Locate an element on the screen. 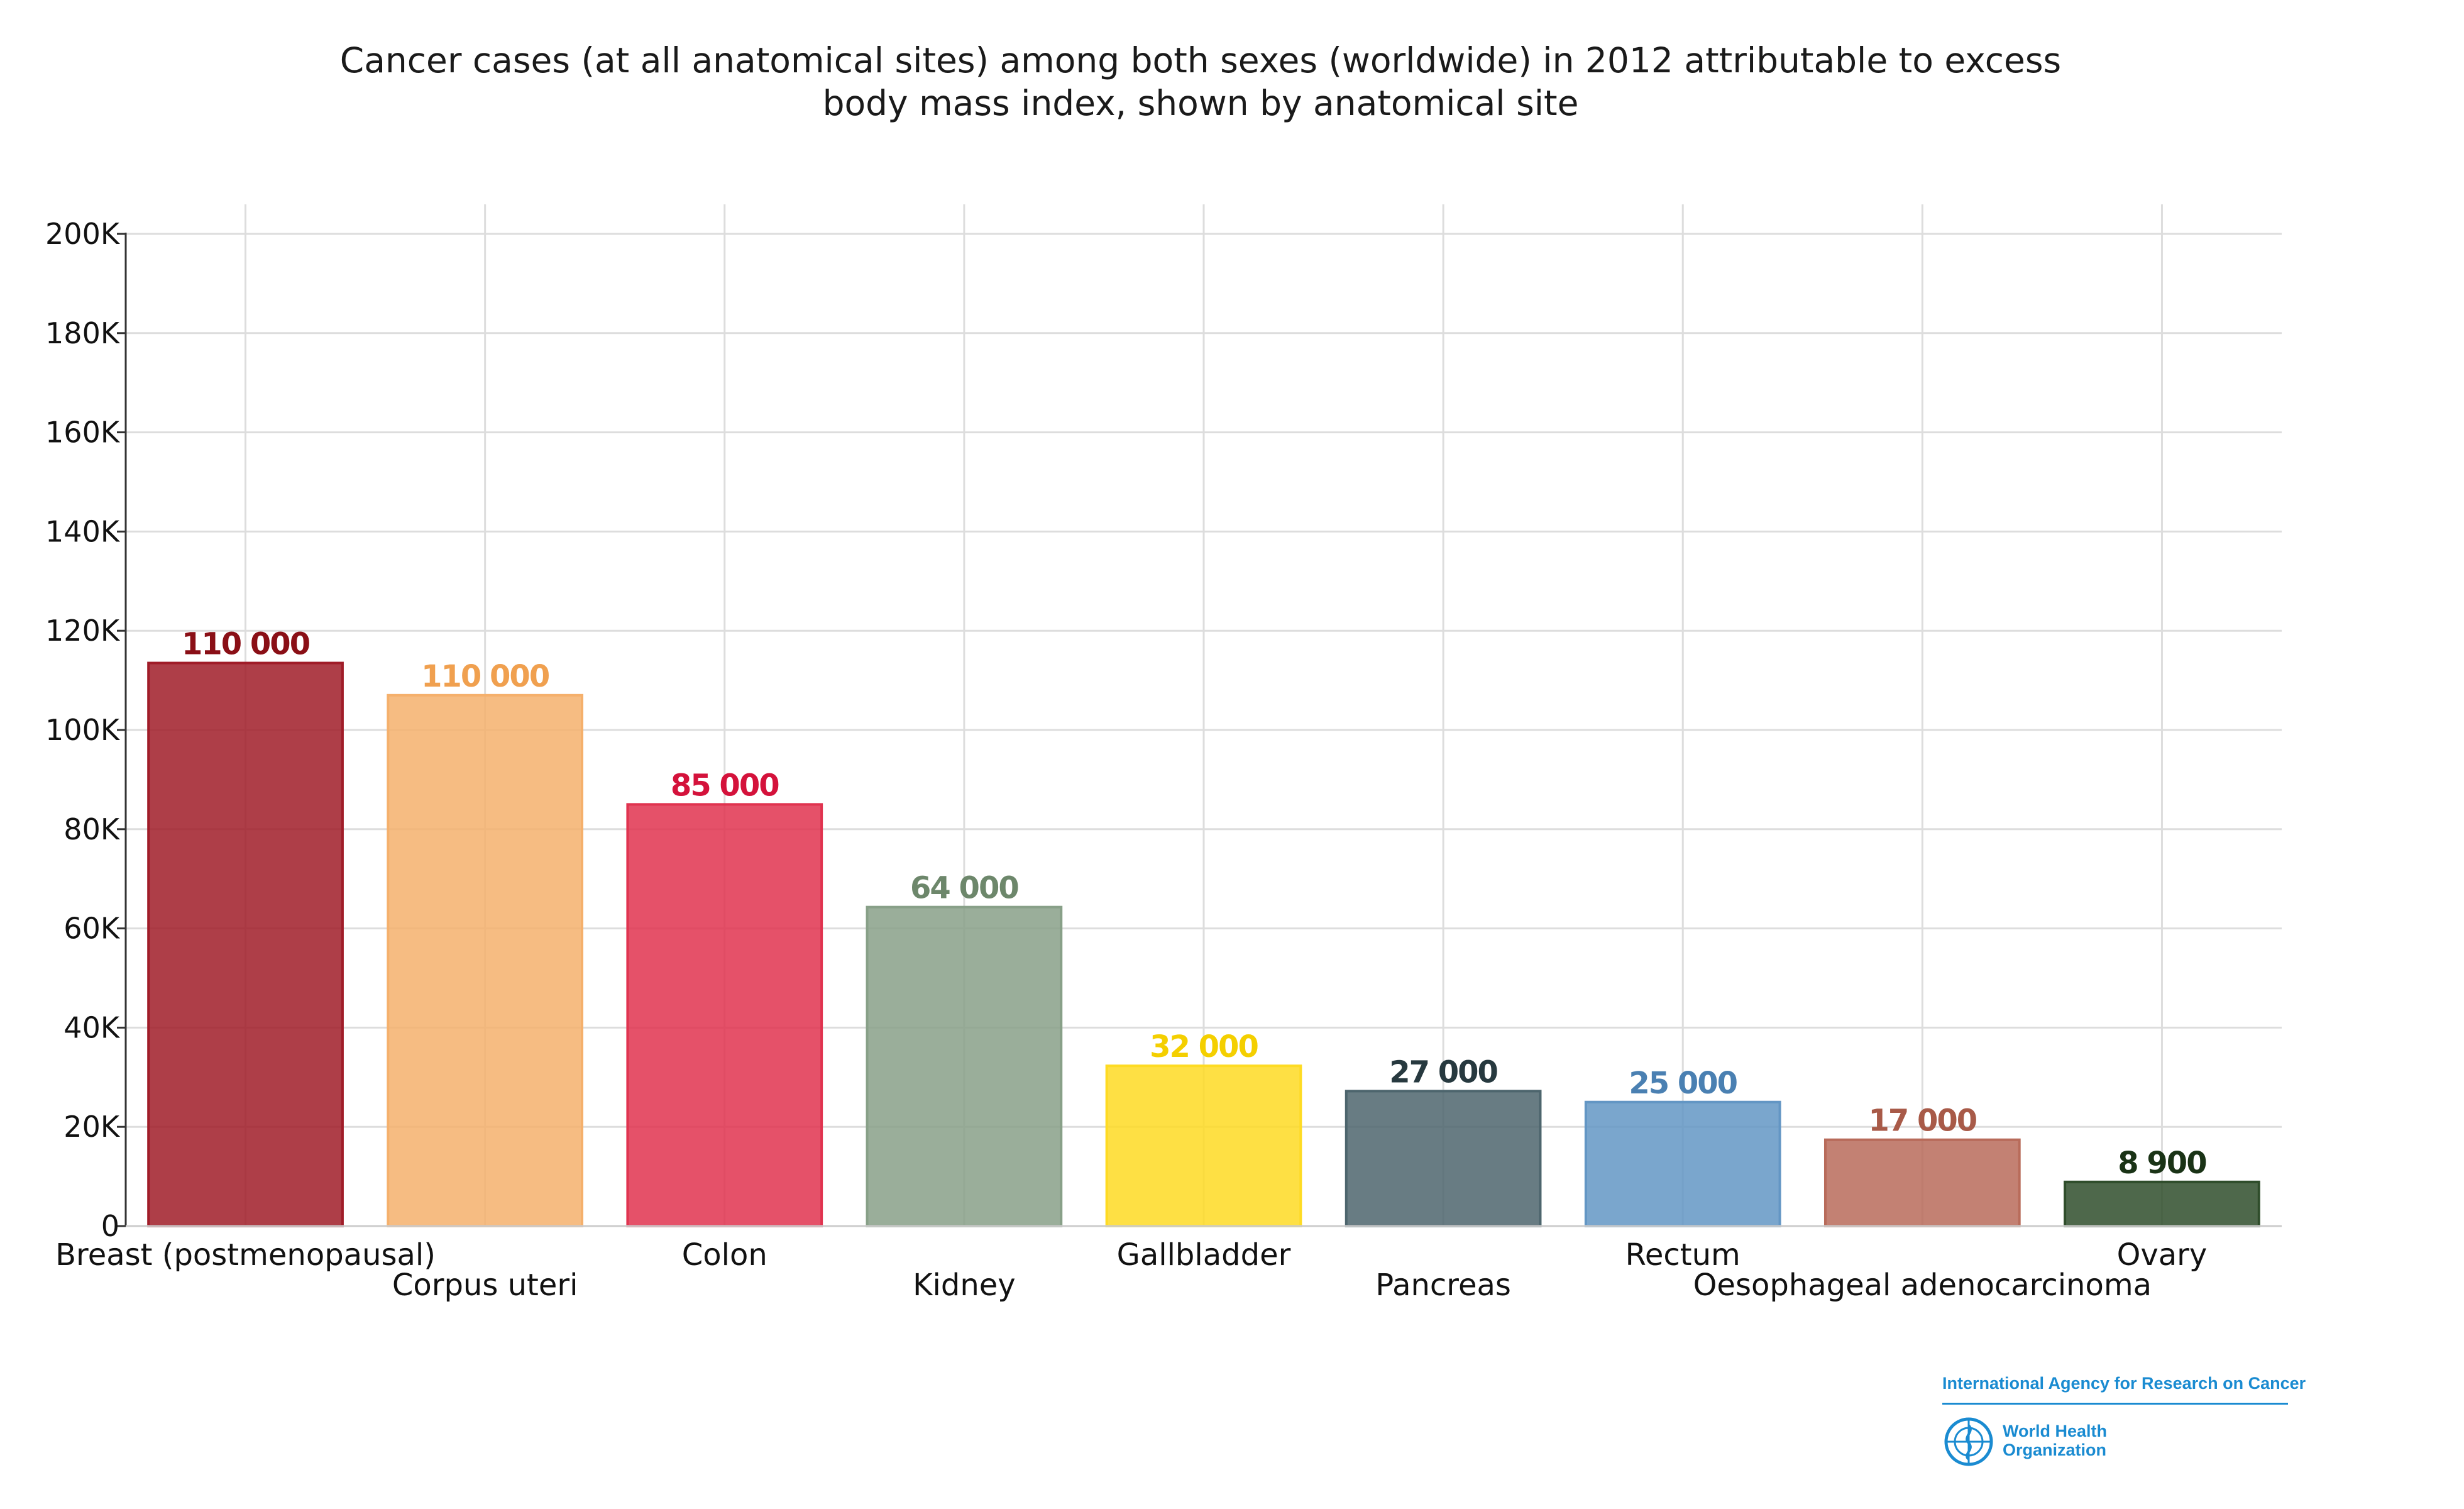 Image resolution: width=2464 pixels, height=1509 pixels. y-tick-label: 80K is located at coordinates (92, 829).